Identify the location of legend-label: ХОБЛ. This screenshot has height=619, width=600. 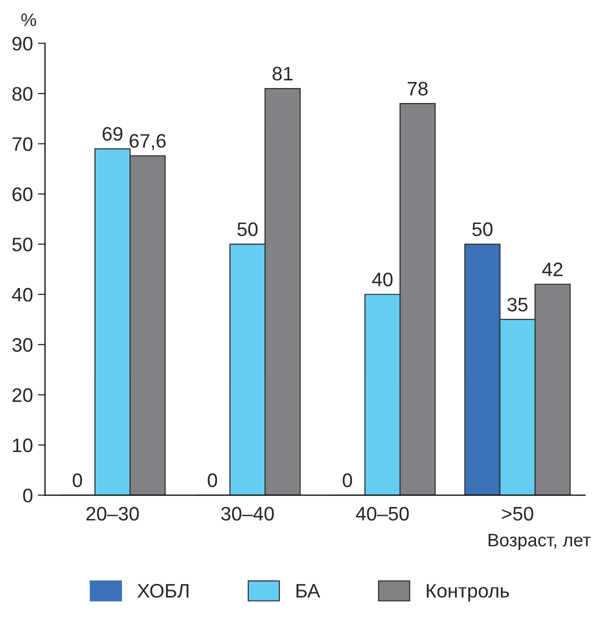
(162, 591).